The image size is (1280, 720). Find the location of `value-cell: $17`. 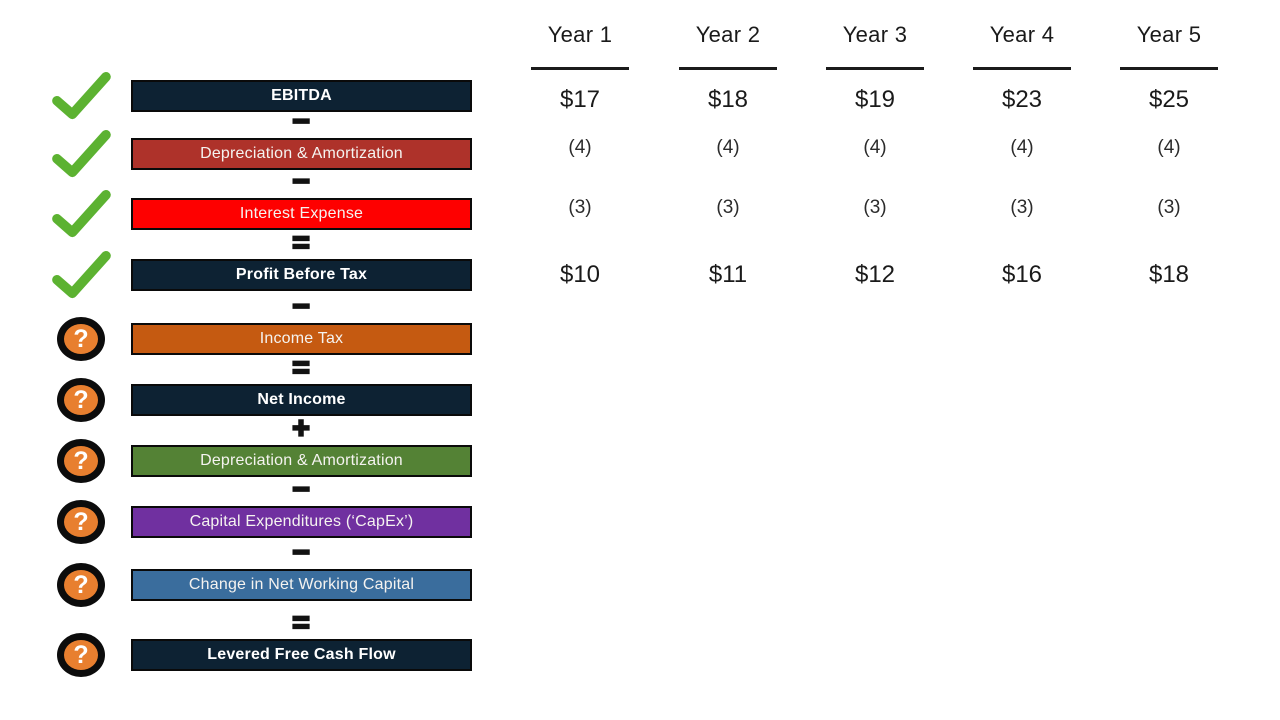

value-cell: $17 is located at coordinates (580, 99).